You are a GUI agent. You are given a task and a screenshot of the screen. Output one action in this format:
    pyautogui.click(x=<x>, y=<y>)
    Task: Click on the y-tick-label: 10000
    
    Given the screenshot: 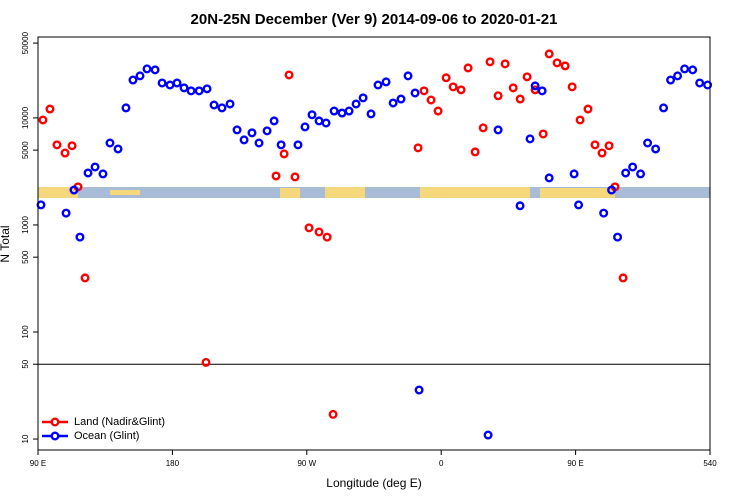 What is the action you would take?
    pyautogui.click(x=25, y=117)
    